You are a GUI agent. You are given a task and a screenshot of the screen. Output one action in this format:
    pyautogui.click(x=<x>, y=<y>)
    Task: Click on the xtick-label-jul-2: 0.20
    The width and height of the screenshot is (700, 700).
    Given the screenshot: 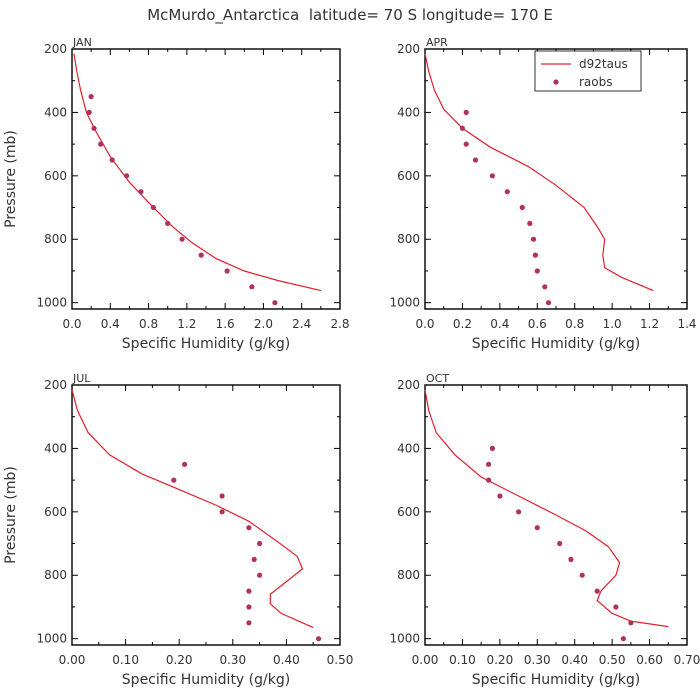 What is the action you would take?
    pyautogui.click(x=179, y=660)
    